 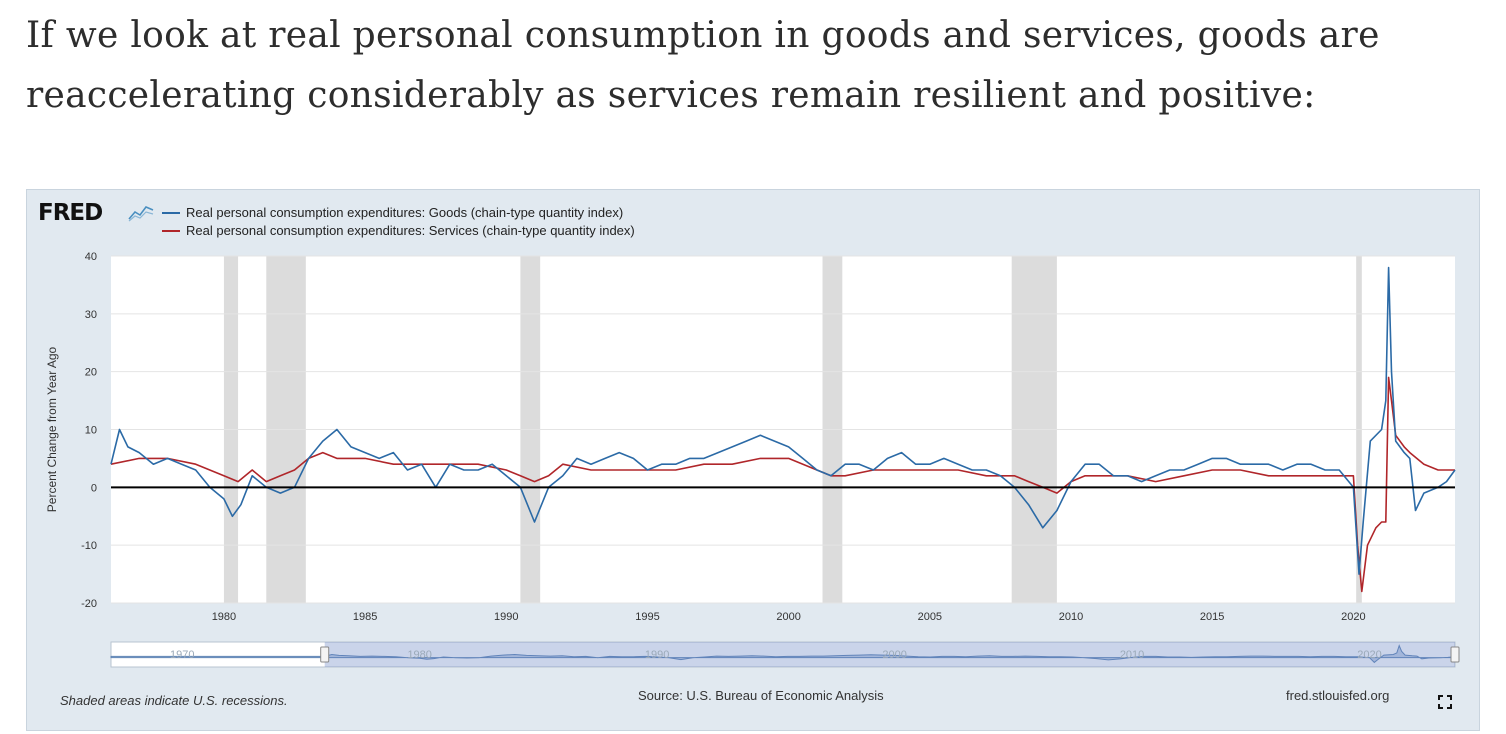 I want to click on y-tick-label-30: 30, so click(x=91, y=315).